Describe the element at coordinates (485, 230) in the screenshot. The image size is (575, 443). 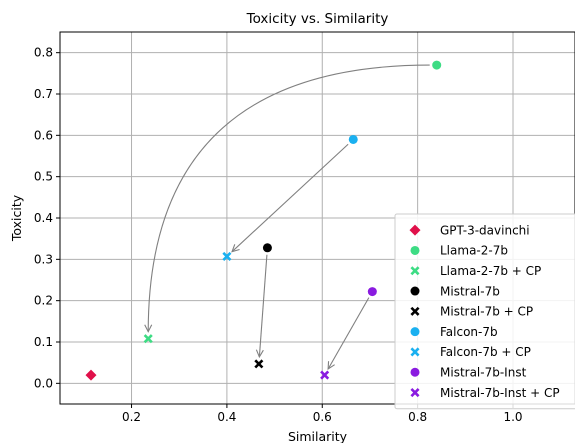
I see `legend-label-gpt-3-davinchi: GPT-3-davinchi` at that location.